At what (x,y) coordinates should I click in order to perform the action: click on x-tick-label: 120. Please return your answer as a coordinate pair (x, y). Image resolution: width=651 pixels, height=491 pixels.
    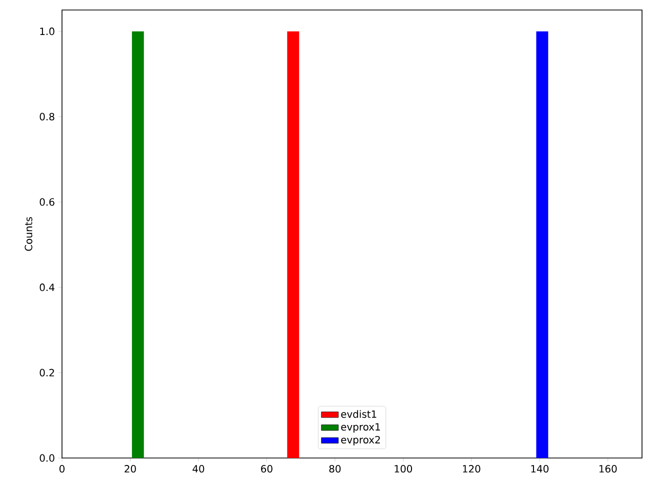
    Looking at the image, I should click on (471, 469).